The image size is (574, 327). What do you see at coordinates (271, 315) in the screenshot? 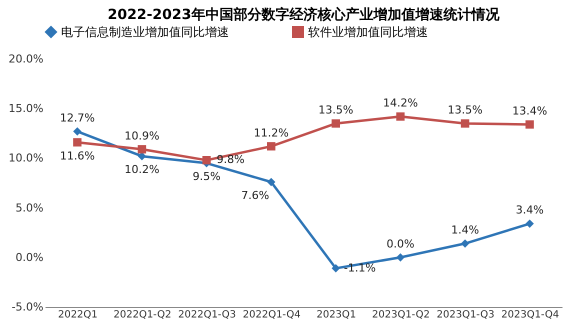
I see `x-tick-label: 2022Q1-Q4` at bounding box center [271, 315].